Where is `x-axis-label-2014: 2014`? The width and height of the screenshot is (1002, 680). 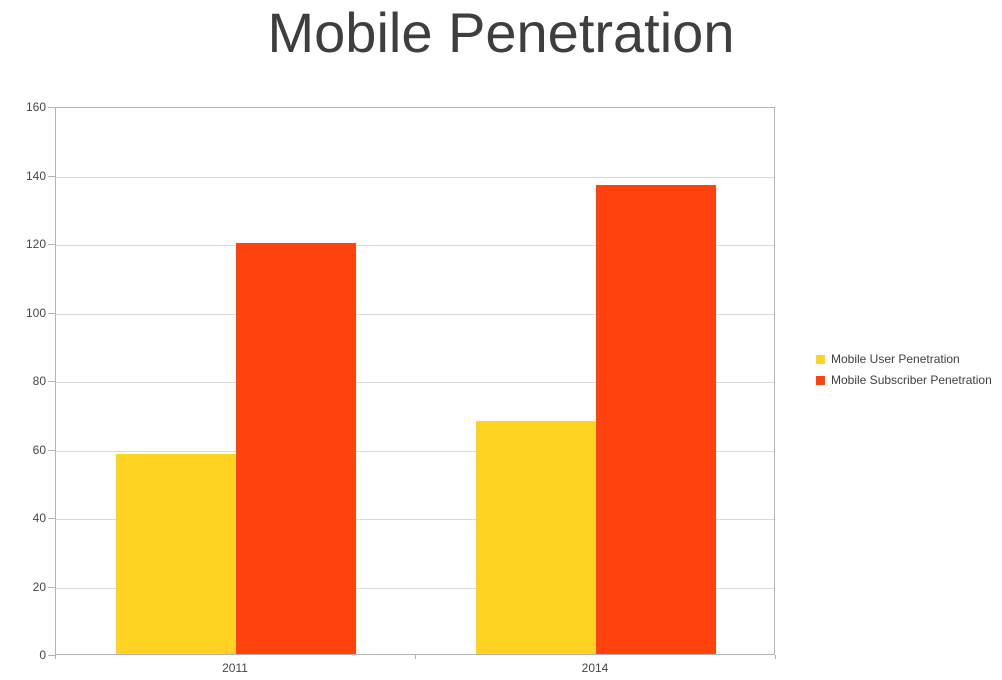 x-axis-label-2014: 2014 is located at coordinates (595, 668).